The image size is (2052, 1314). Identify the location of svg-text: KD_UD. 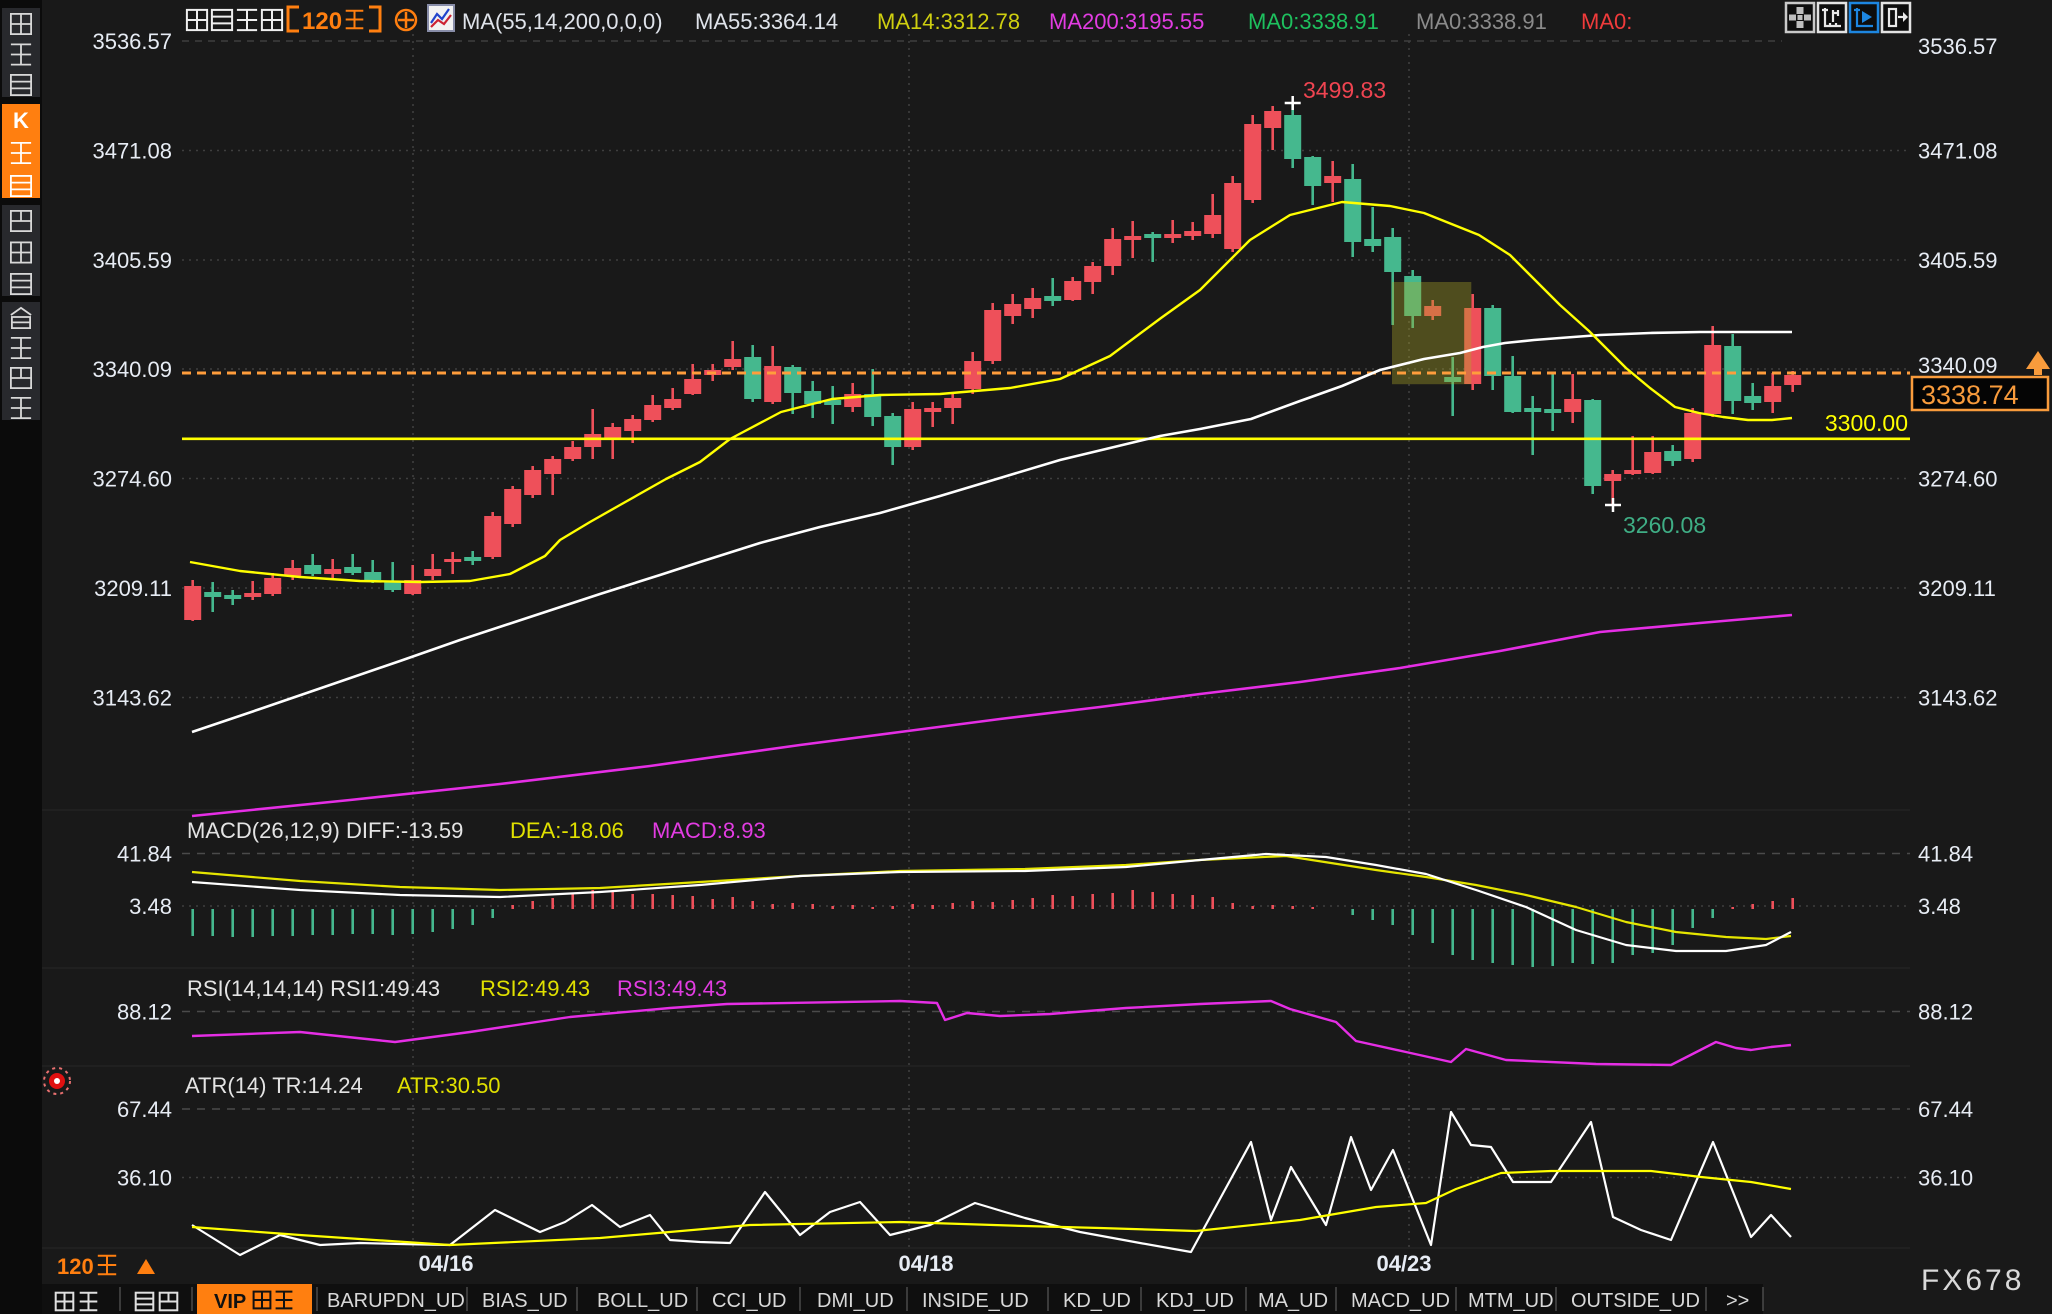
(1097, 1301).